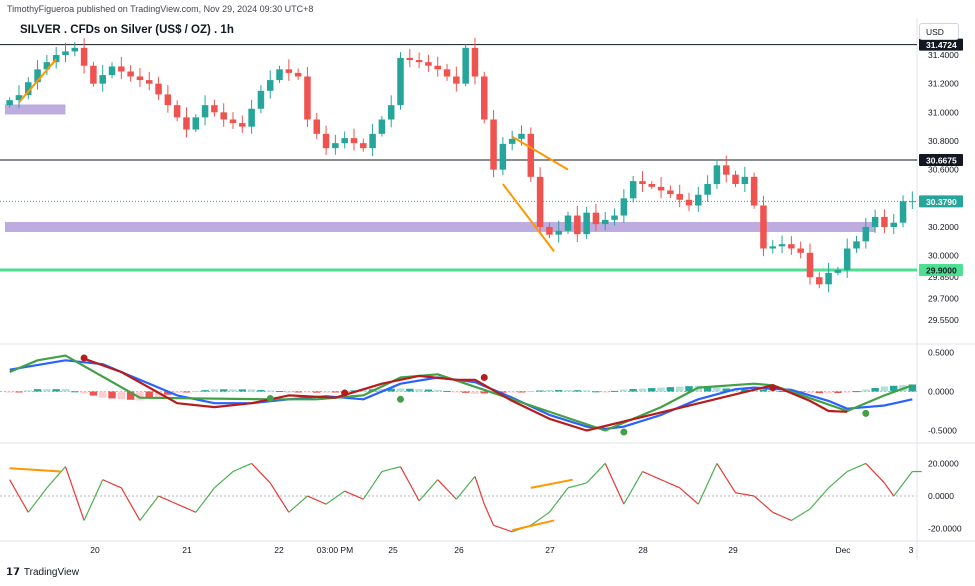  I want to click on time-axis-tick: 29, so click(733, 550).